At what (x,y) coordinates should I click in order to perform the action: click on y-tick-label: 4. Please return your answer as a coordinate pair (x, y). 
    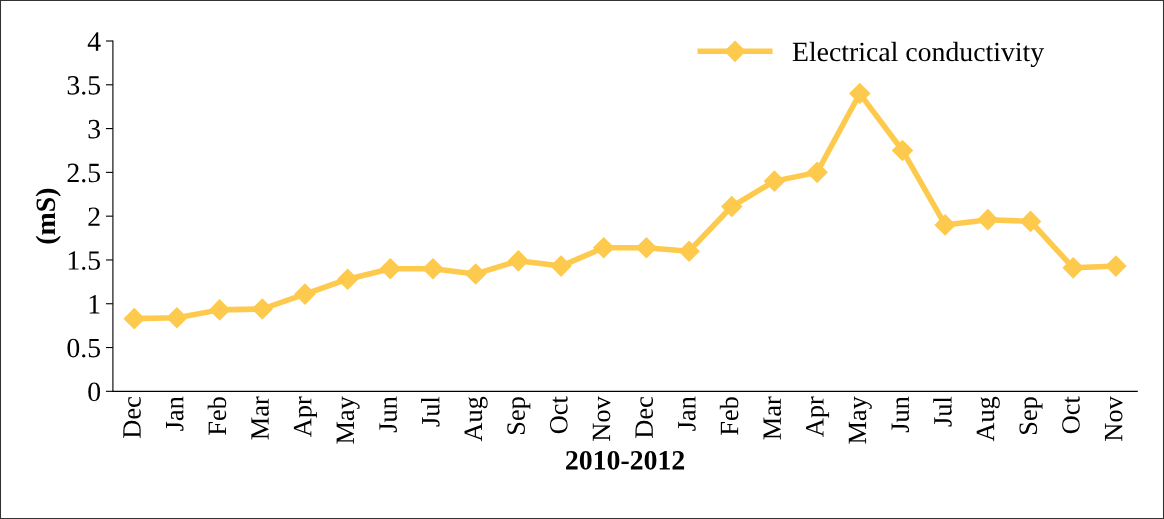
    Looking at the image, I should click on (94, 41).